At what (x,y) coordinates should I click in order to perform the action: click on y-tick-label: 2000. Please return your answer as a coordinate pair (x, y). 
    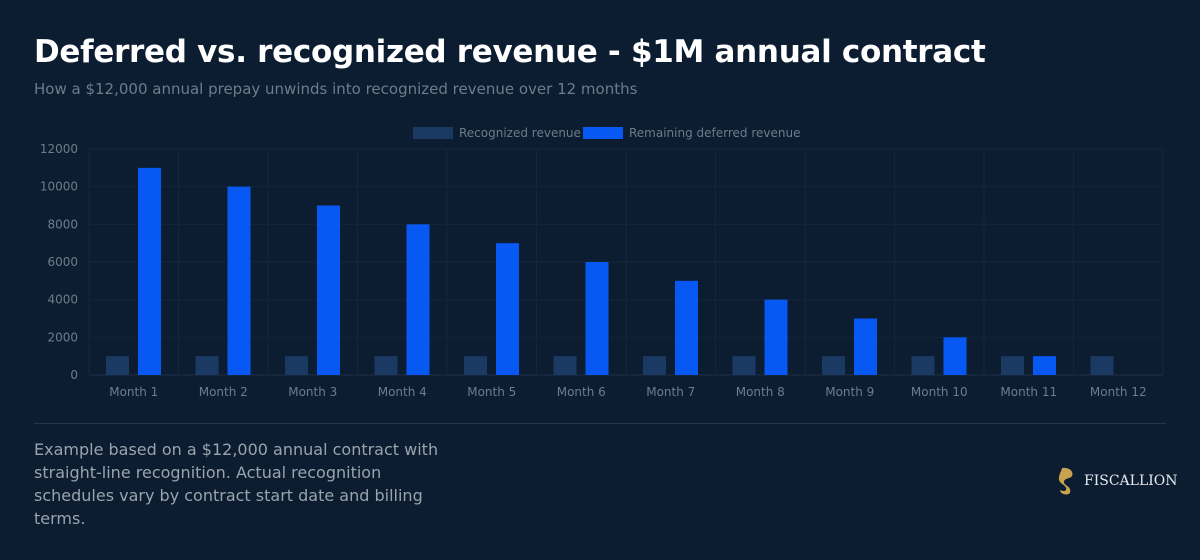
    Looking at the image, I should click on (62, 337).